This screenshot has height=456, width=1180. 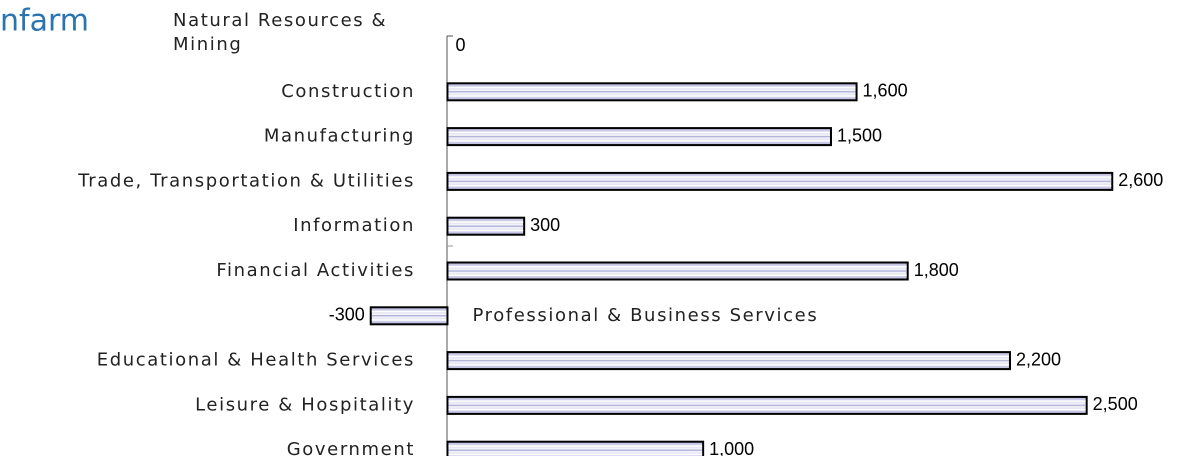 What do you see at coordinates (339, 136) in the screenshot?
I see `category-label: Manufacturing` at bounding box center [339, 136].